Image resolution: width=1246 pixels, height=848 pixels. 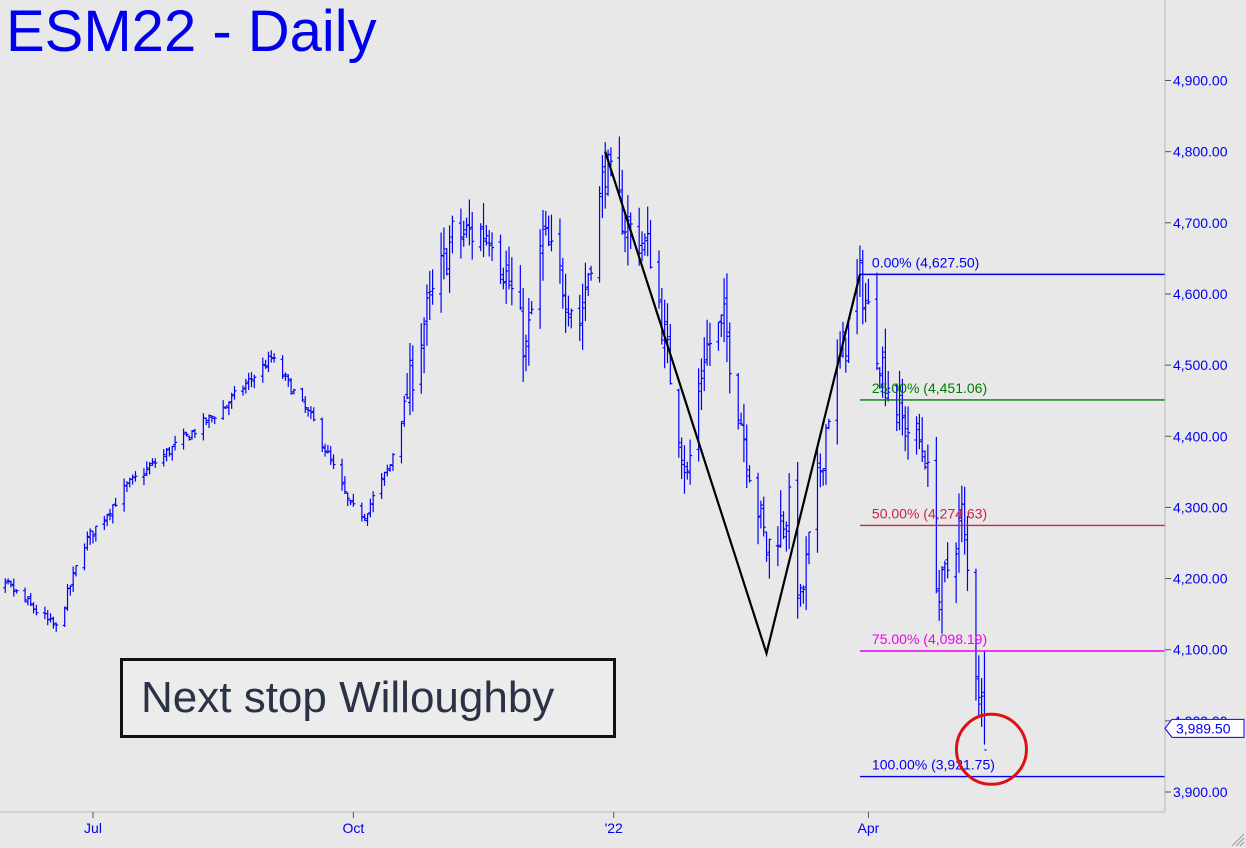 I want to click on time-axis: Jul Oct '22 Apr, so click(x=482, y=824).